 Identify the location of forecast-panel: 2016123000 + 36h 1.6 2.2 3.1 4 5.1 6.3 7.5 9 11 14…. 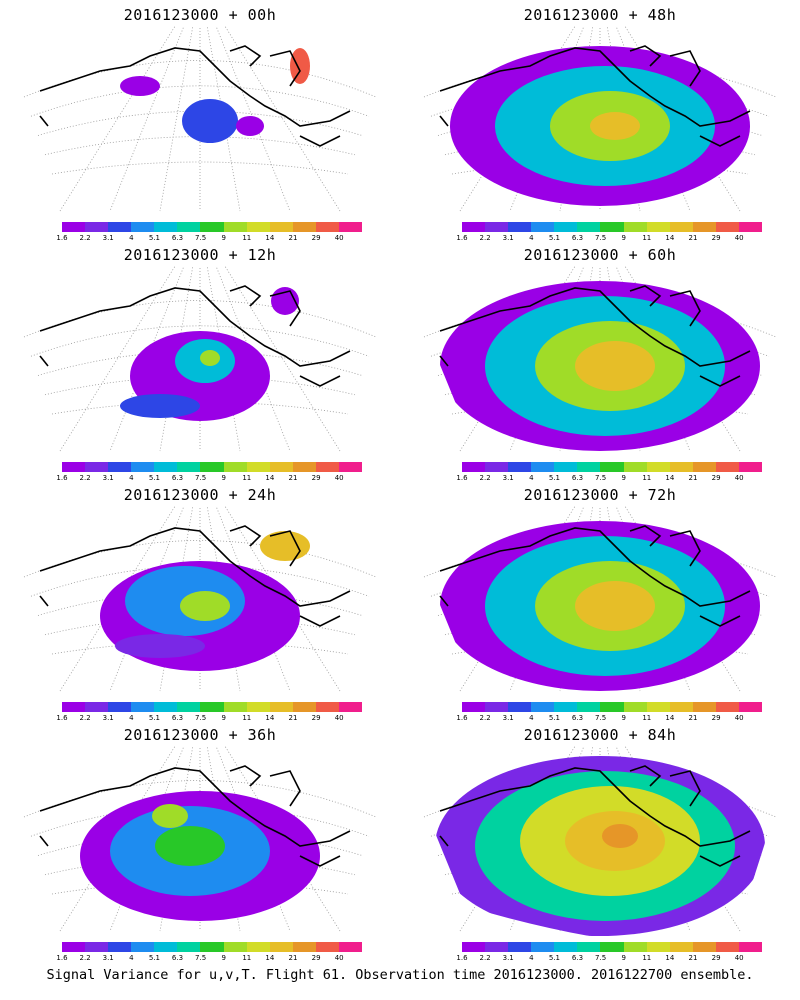
(200, 841).